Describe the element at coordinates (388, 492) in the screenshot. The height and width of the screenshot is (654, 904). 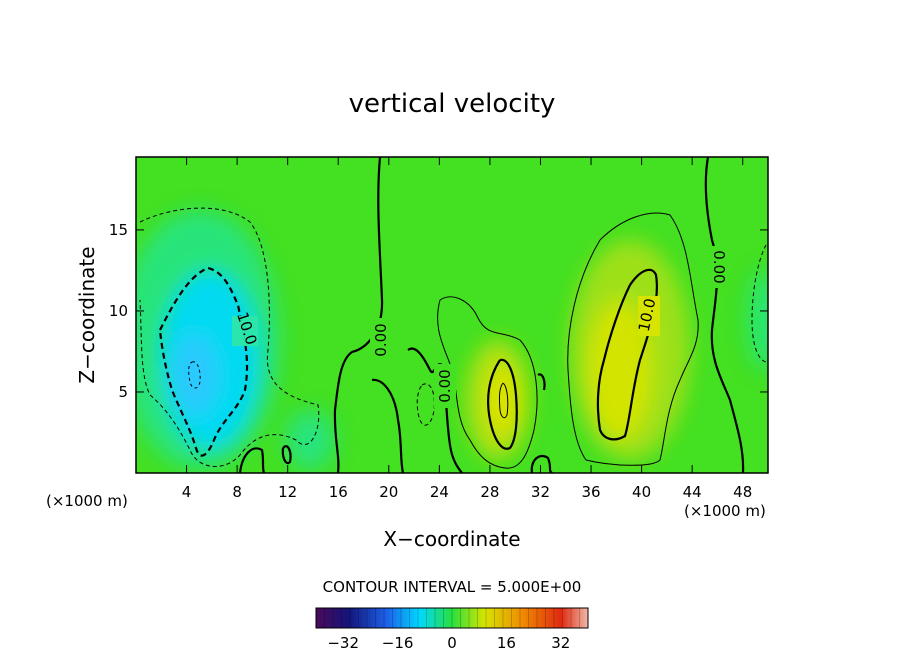
I see `x-tick-label: 20` at that location.